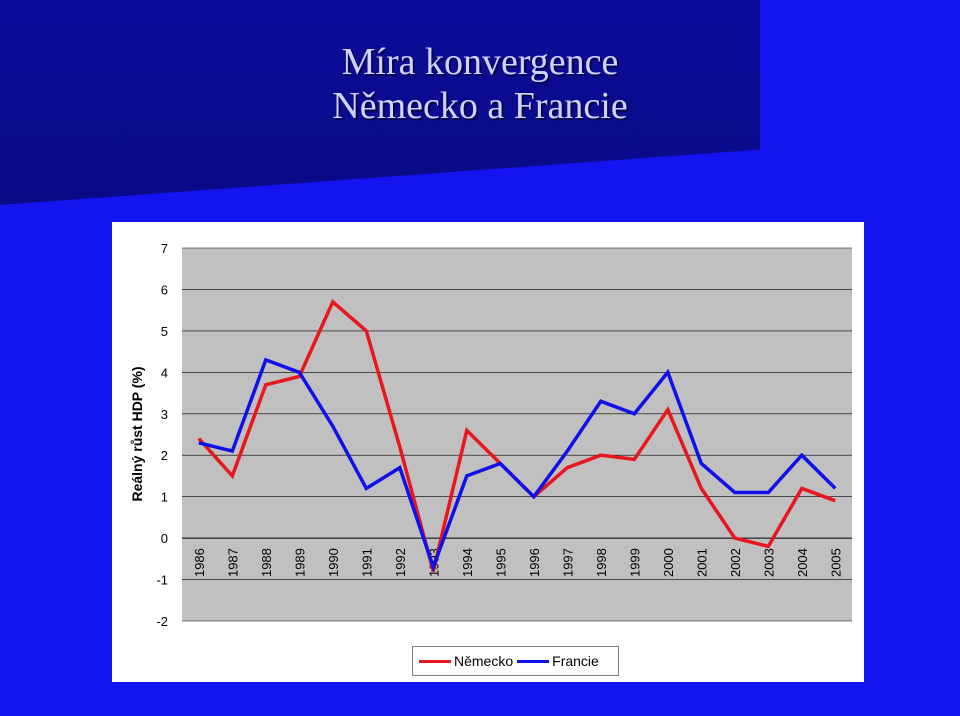 Image resolution: width=960 pixels, height=716 pixels. What do you see at coordinates (366, 562) in the screenshot?
I see `x-tick-label: 1991` at bounding box center [366, 562].